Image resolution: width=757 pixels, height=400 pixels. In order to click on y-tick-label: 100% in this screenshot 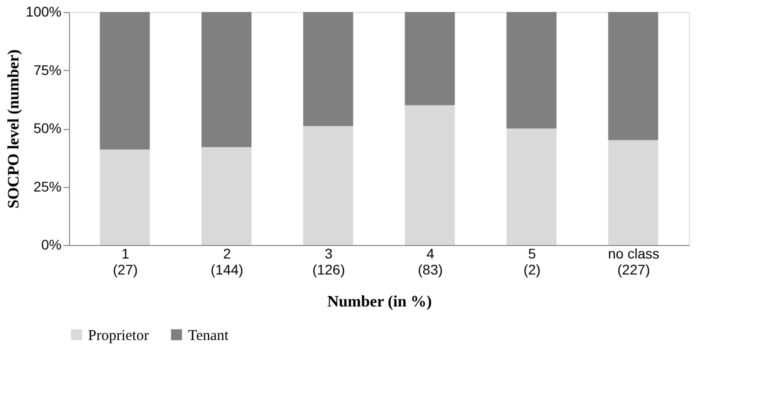, I will do `click(44, 12)`.